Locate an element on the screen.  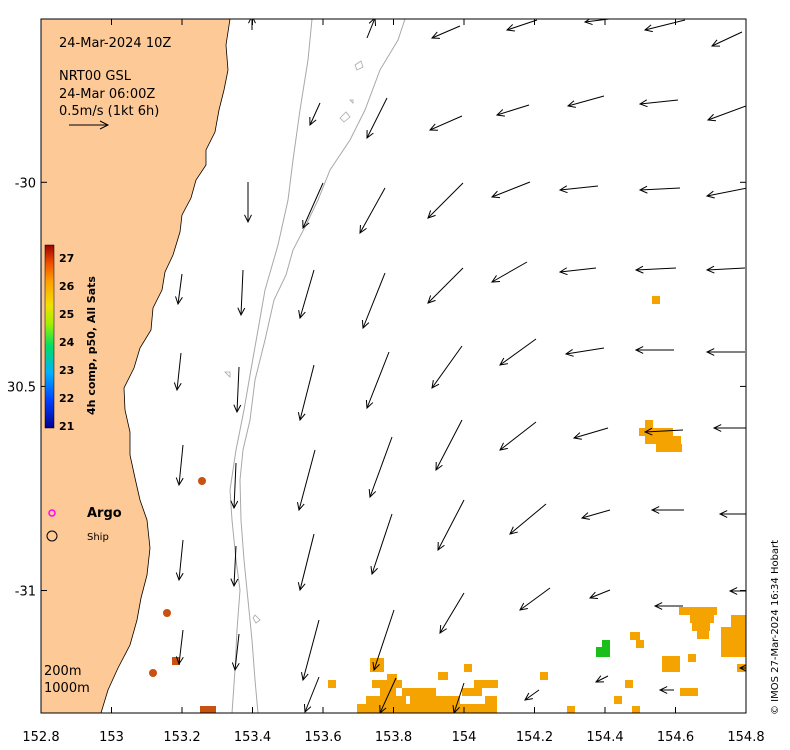
y-axis-tick-labels: -30 30.5 -31 is located at coordinates (21, 387).